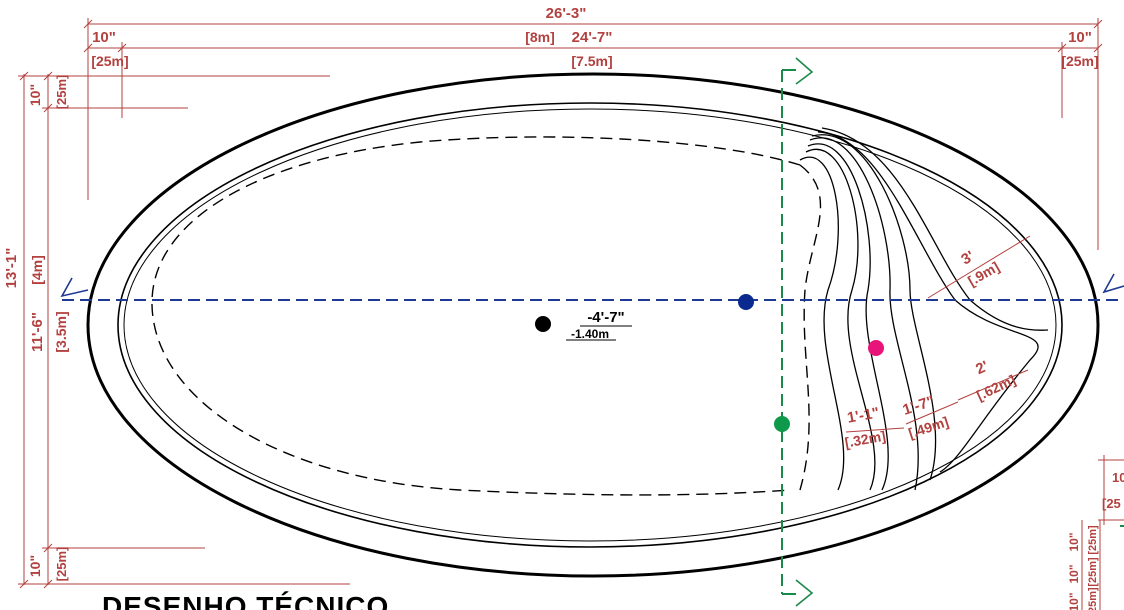 This screenshot has height=610, width=1124. I want to click on side-detail-lines, so click(1102, 532).